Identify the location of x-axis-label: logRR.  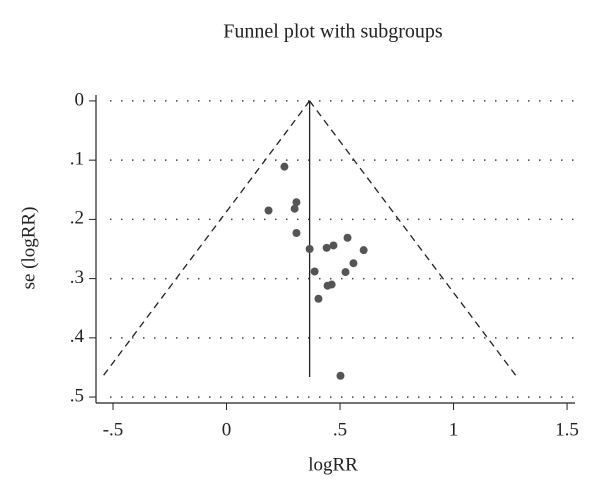
(333, 464).